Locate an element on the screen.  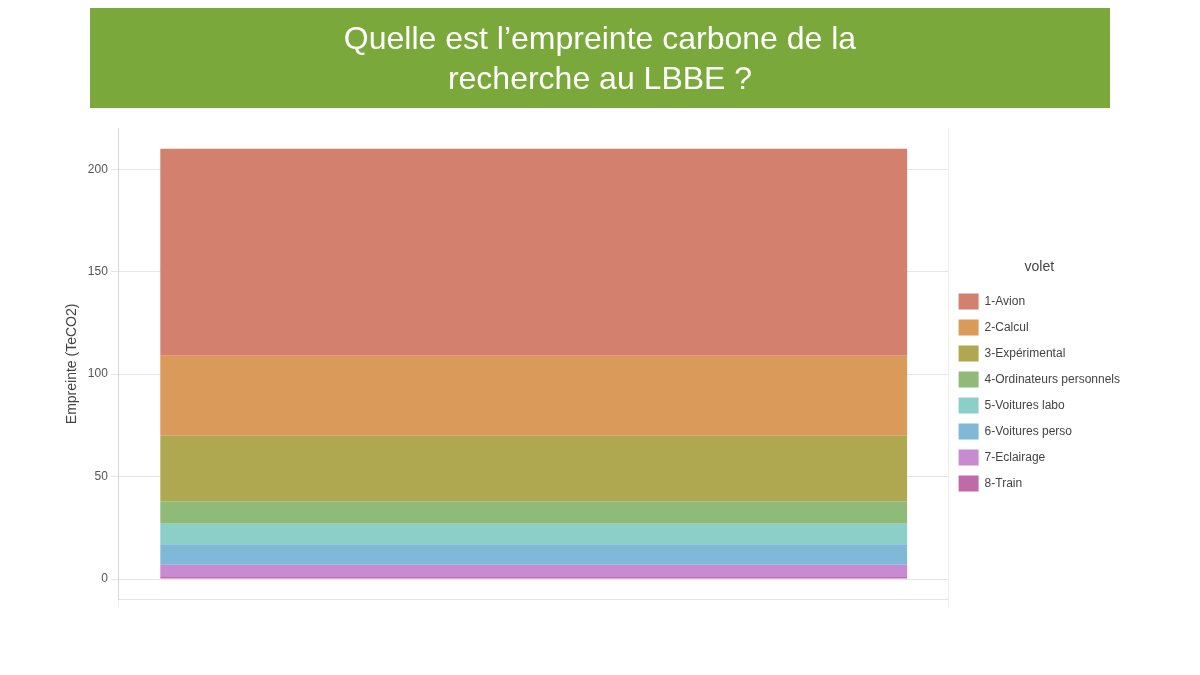
legend-label: 4-Ordinateurs personnels is located at coordinates (1052, 378).